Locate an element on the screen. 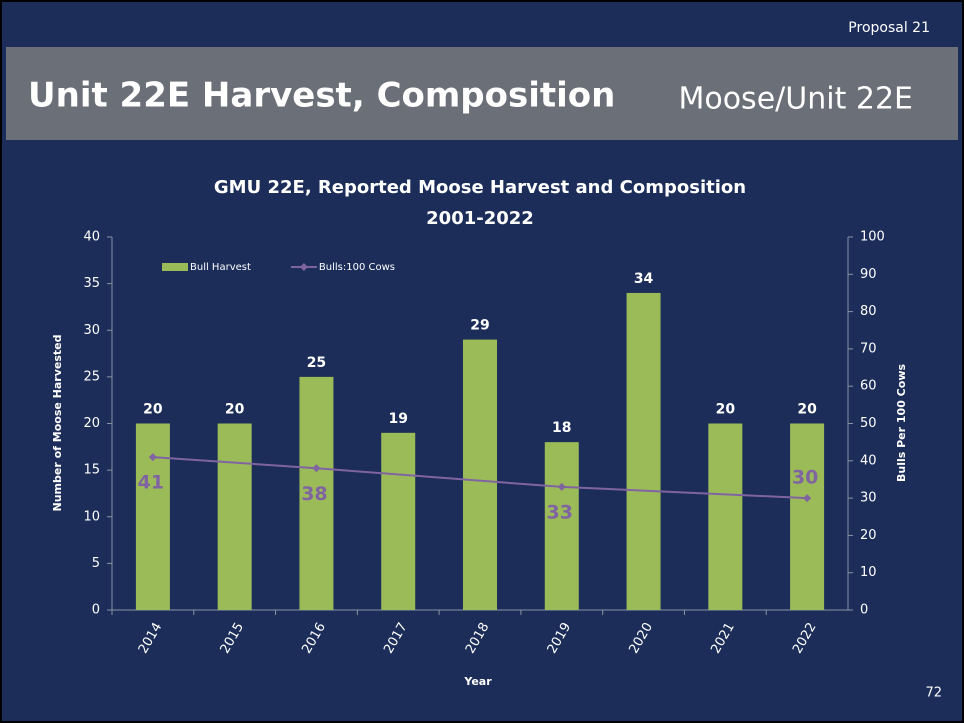  bar-label: 25 is located at coordinates (316, 363).